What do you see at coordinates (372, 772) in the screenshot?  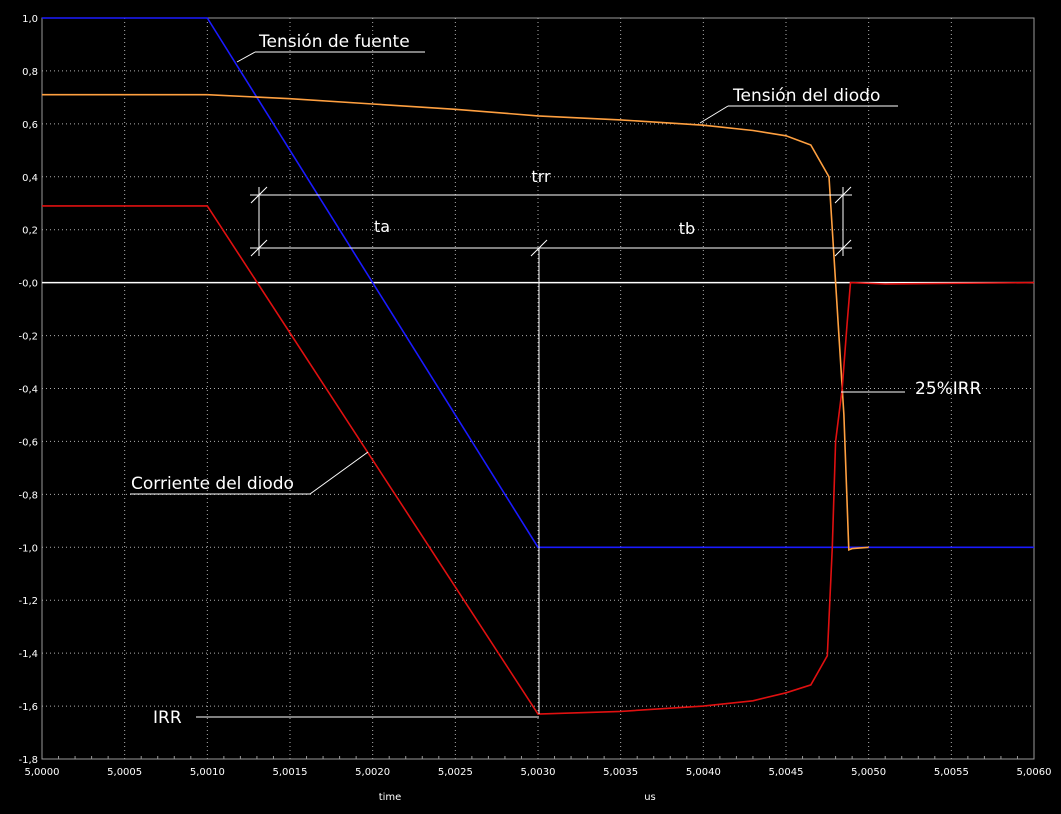 I see `x-tick-label: 5,0020` at bounding box center [372, 772].